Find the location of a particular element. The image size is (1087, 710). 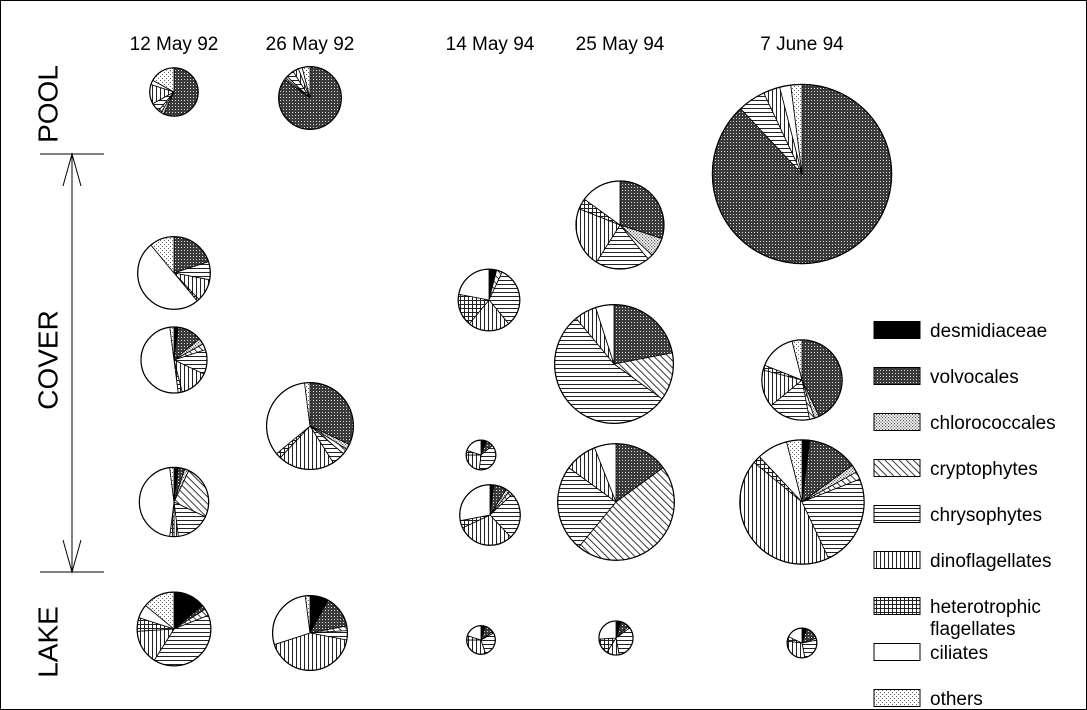

legend-swatch-cryptophytes is located at coordinates (897, 468).